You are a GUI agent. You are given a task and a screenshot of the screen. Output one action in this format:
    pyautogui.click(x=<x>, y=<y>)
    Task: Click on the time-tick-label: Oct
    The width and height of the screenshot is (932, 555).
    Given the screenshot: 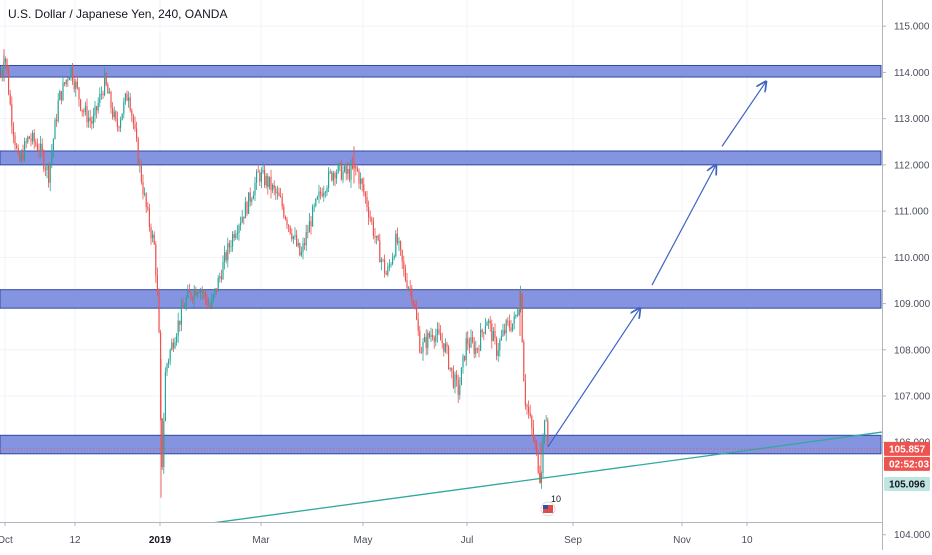 What is the action you would take?
    pyautogui.click(x=6, y=540)
    